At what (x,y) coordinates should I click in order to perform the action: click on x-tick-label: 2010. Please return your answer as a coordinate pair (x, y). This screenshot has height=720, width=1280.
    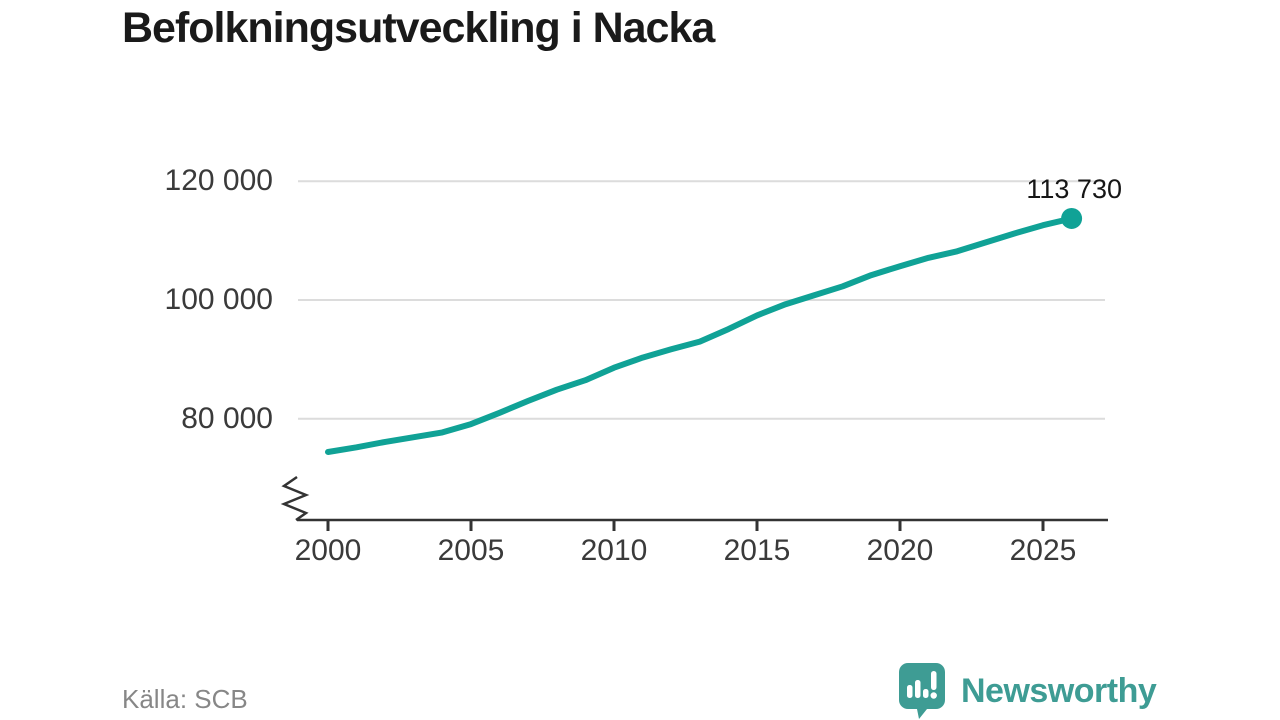
    Looking at the image, I should click on (614, 550).